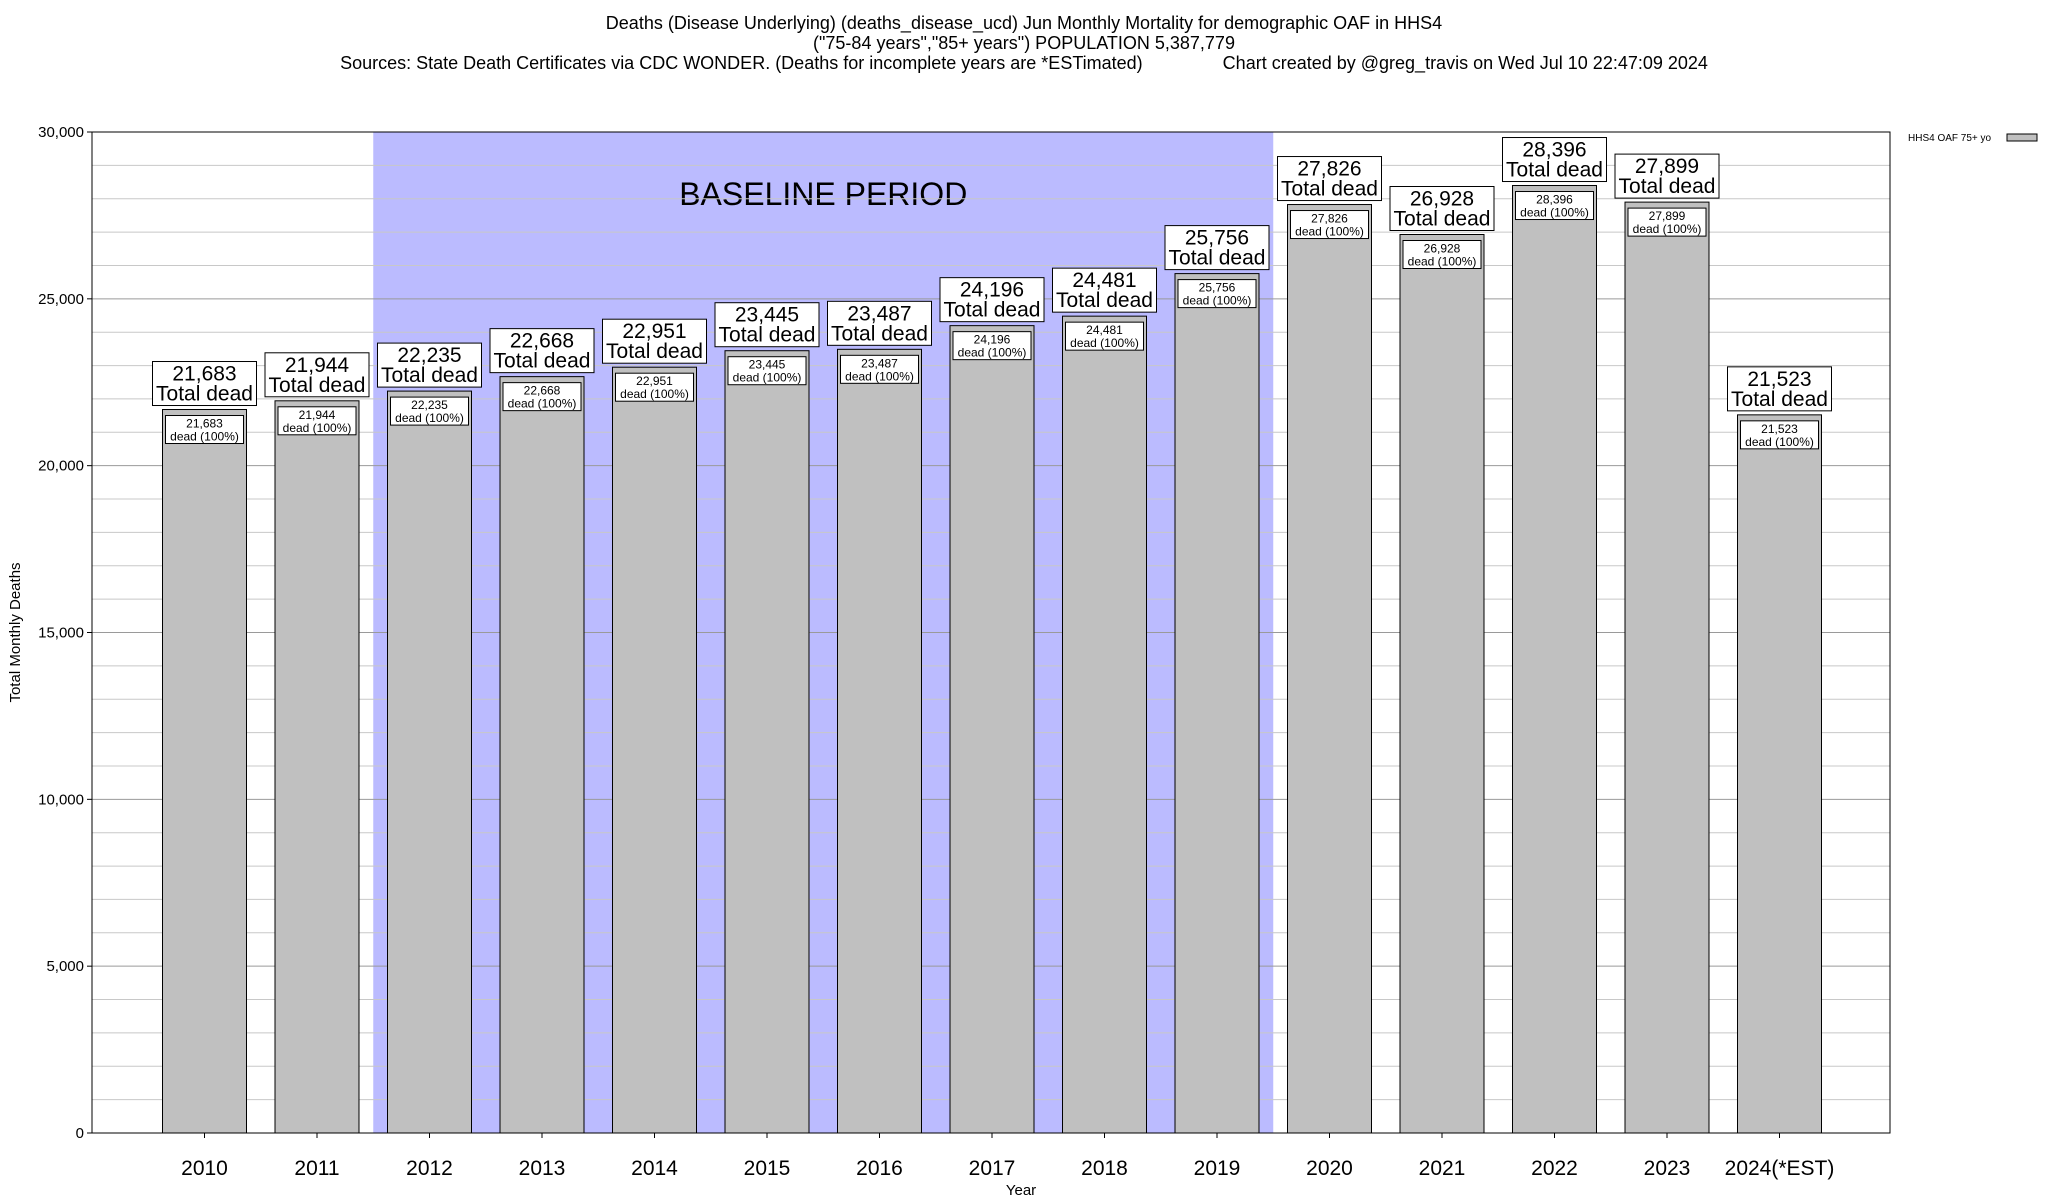 The image size is (2048, 1200). Describe the element at coordinates (61, 299) in the screenshot. I see `y-tick-label: 25,000` at that location.